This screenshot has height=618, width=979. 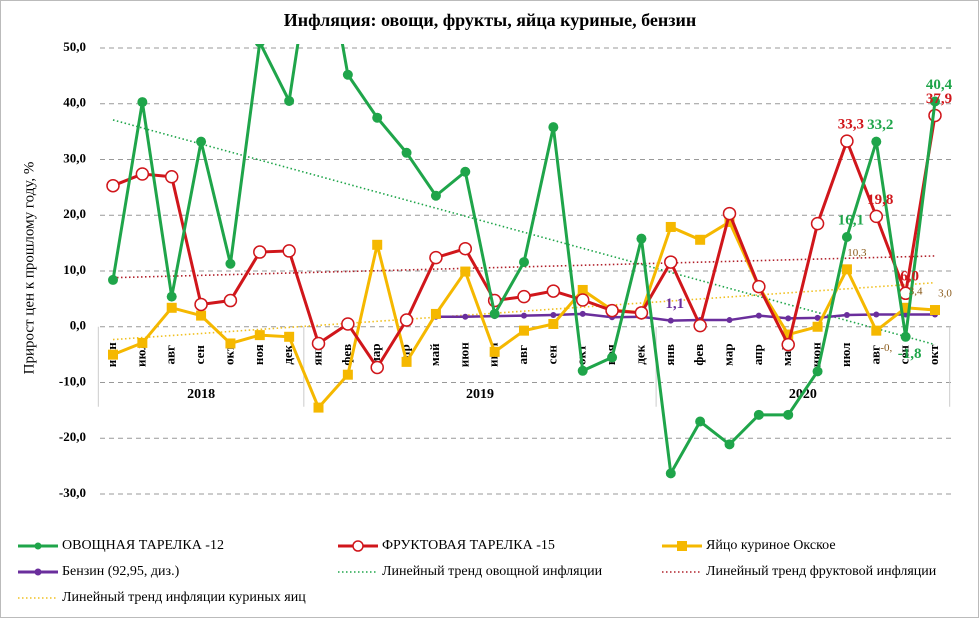 What do you see at coordinates (74, 213) in the screenshot?
I see `y-tick-label: 20,0` at bounding box center [74, 213].